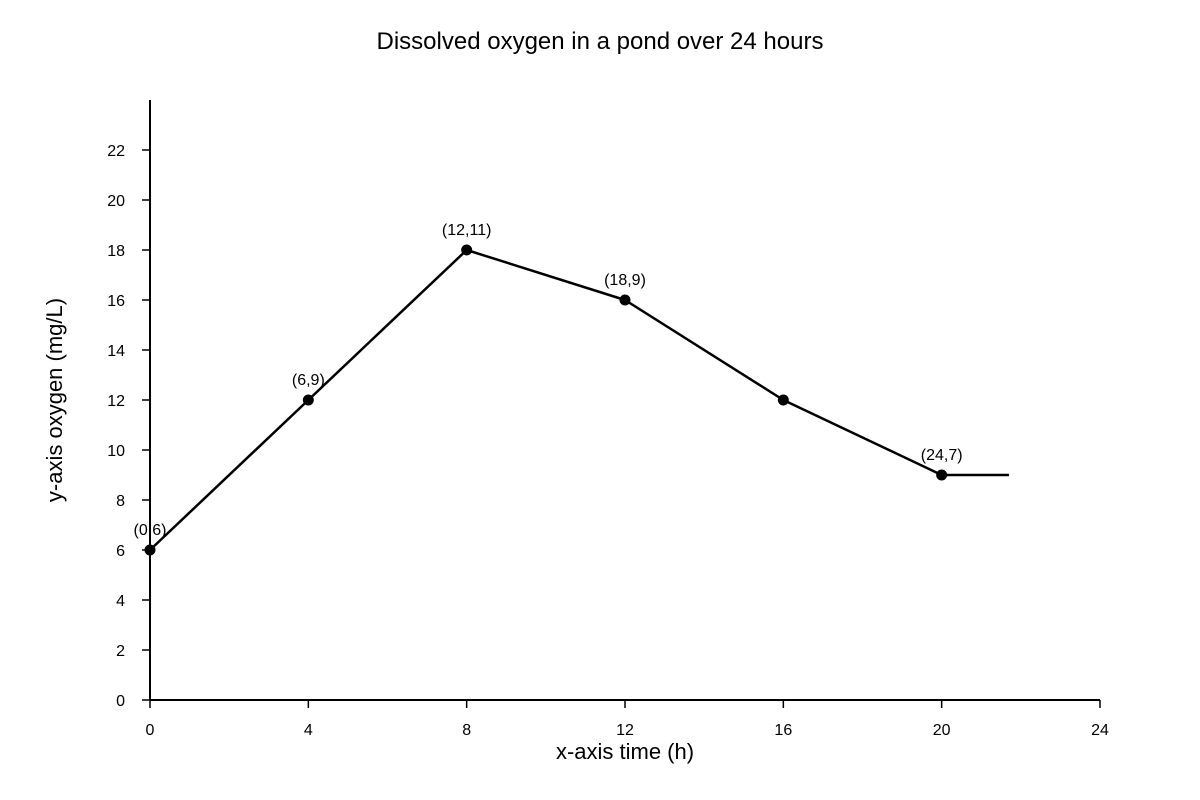  What do you see at coordinates (116, 201) in the screenshot?
I see `y-tick-label: 20` at bounding box center [116, 201].